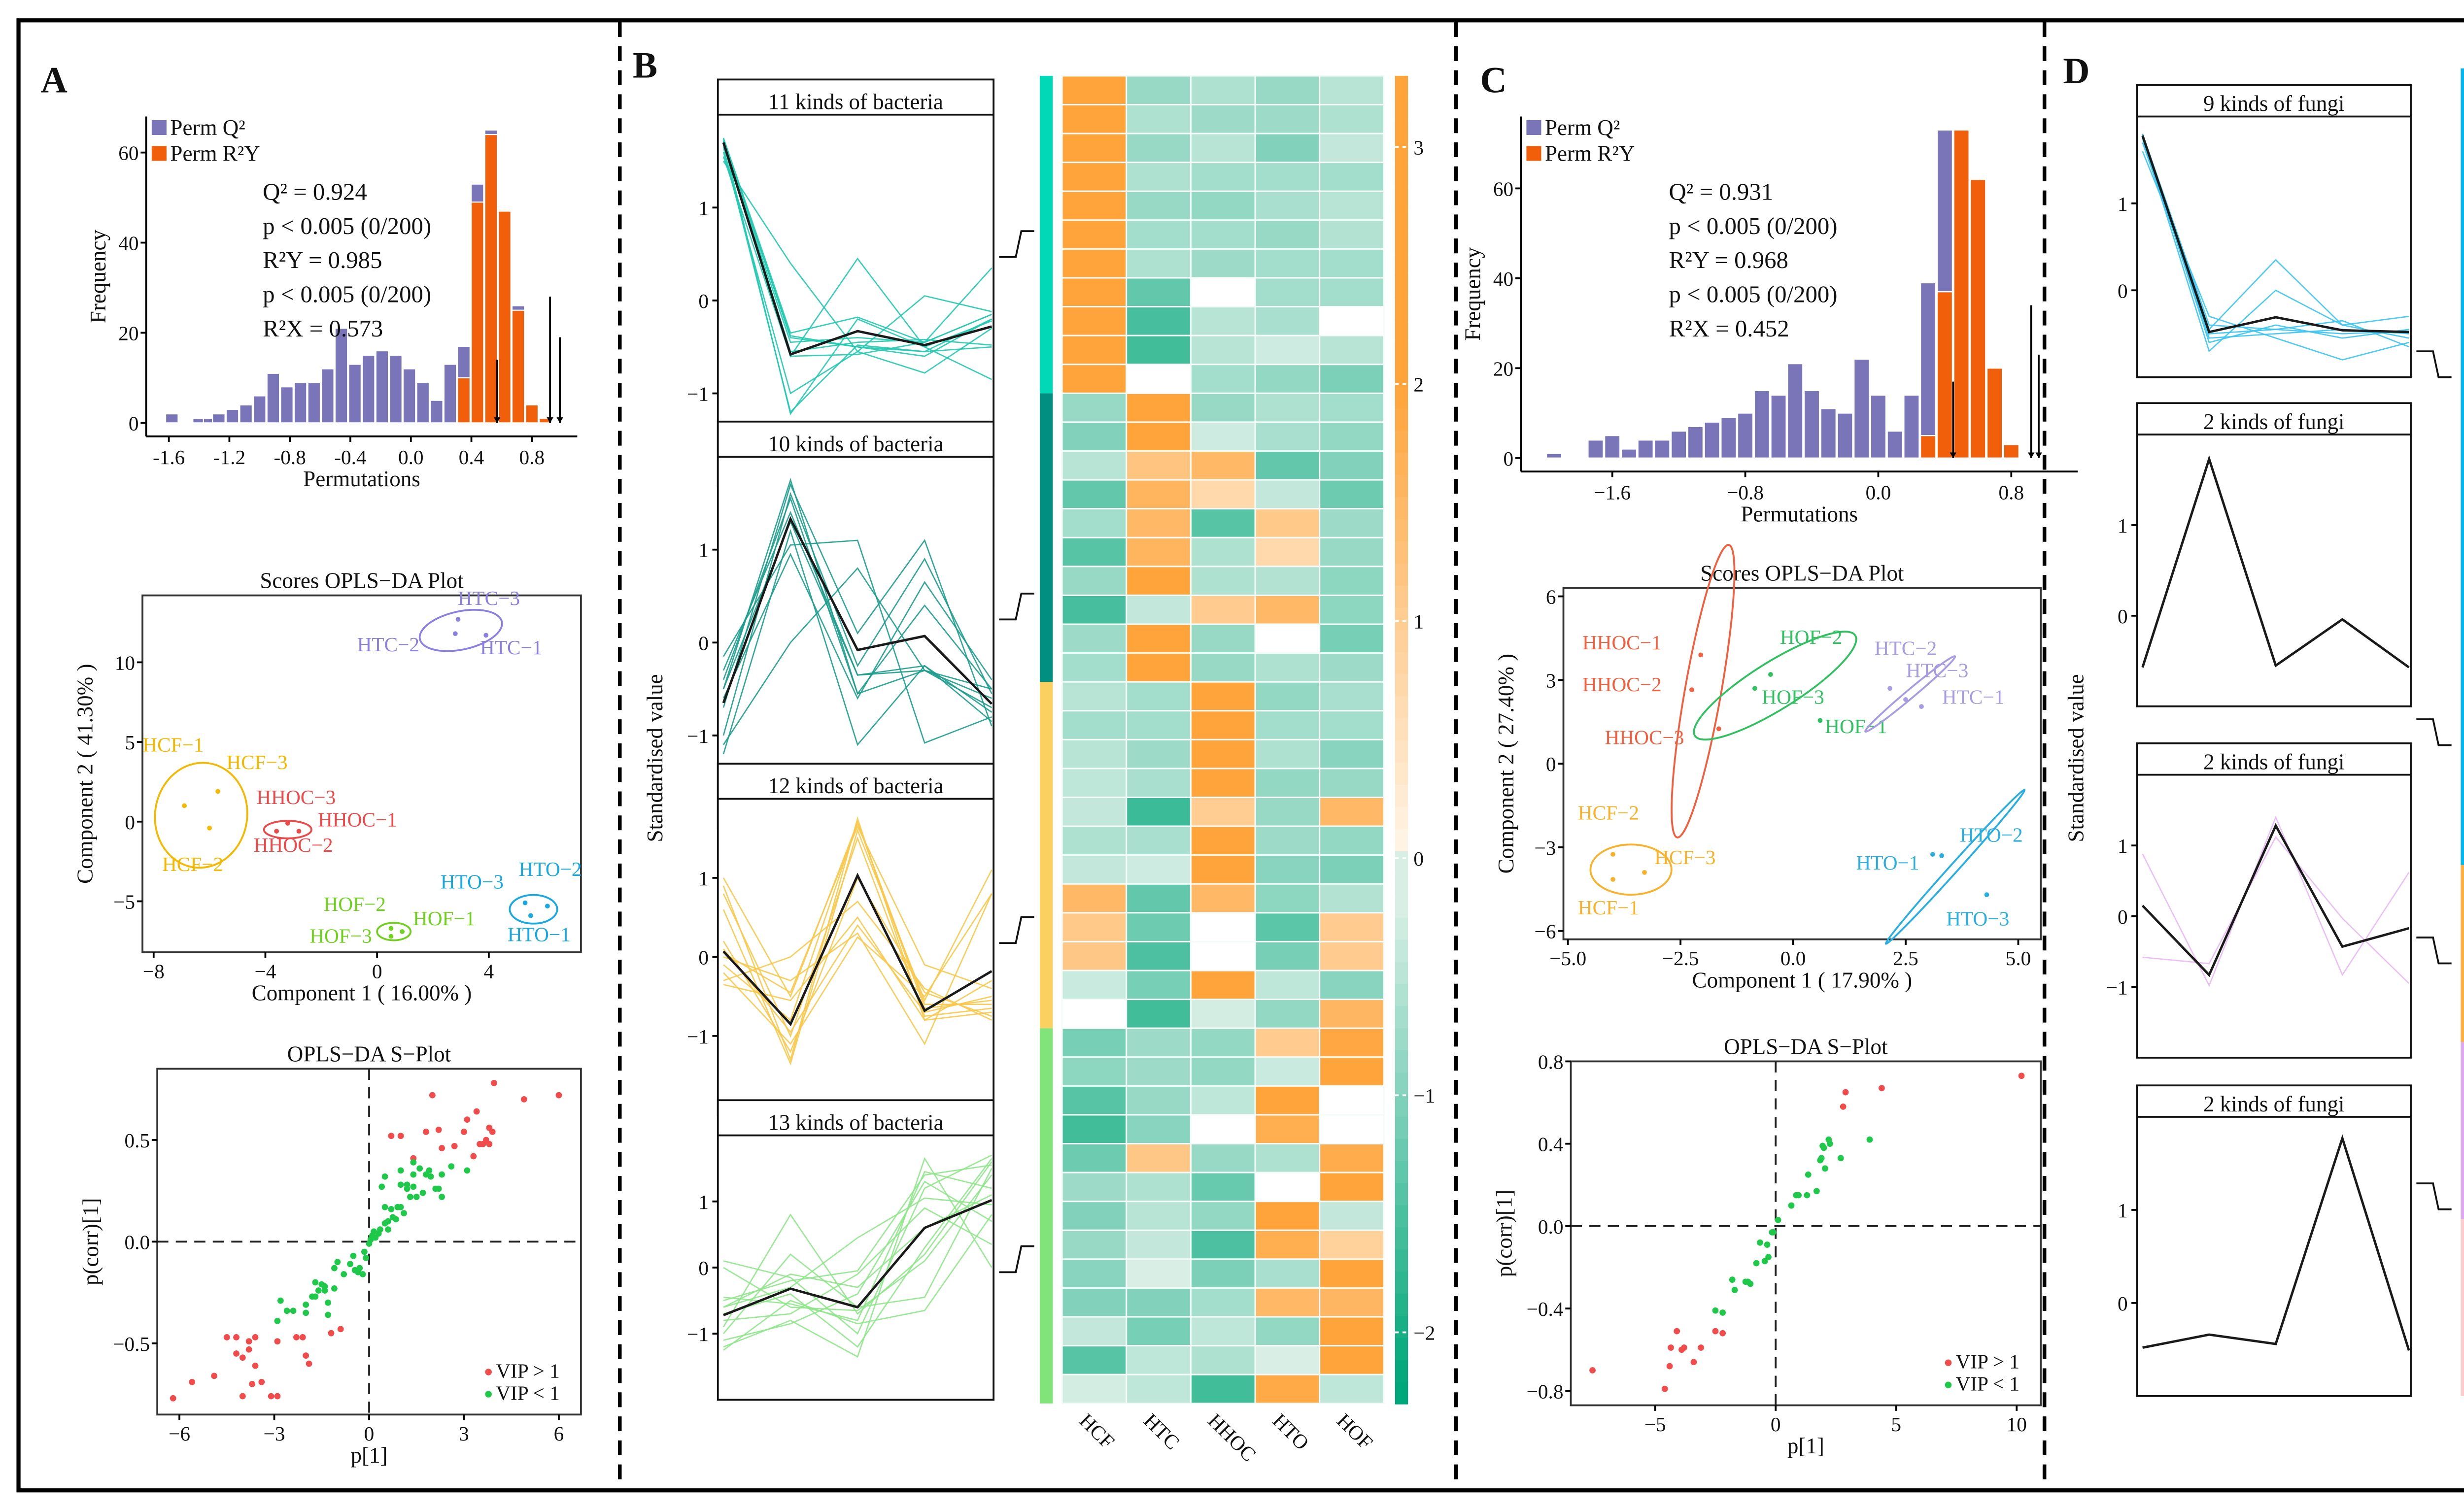  Describe the element at coordinates (1910, 694) in the screenshot. I see `confidence-ellipse-htc` at that location.